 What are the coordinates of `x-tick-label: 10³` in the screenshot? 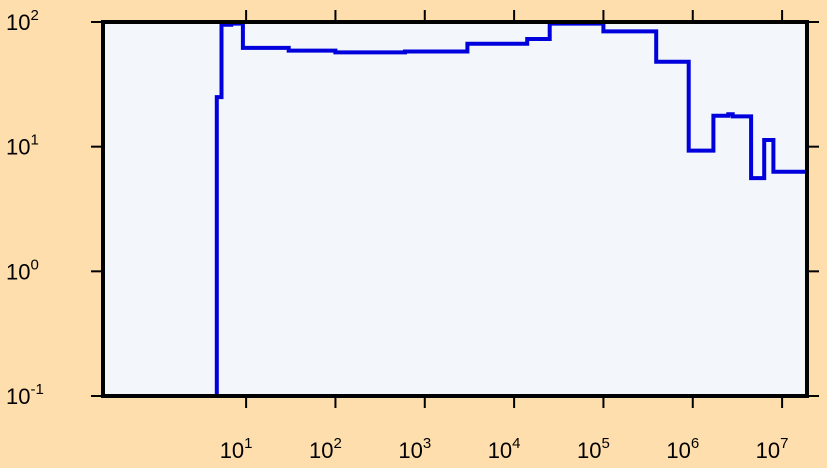 It's located at (414, 449).